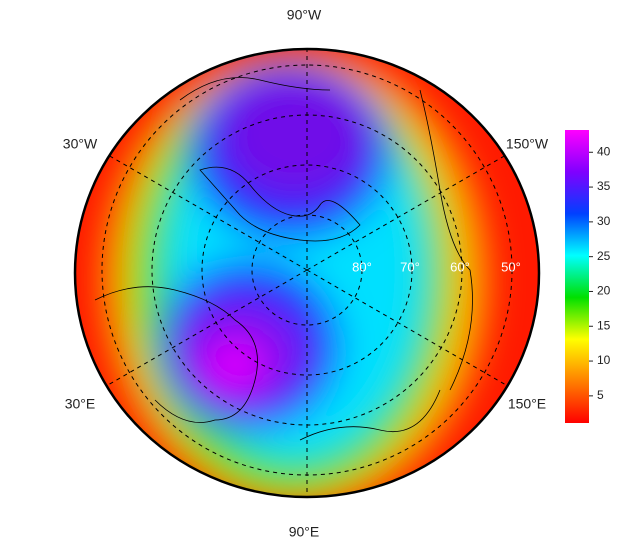 The height and width of the screenshot is (557, 625). What do you see at coordinates (460, 266) in the screenshot?
I see `lat-label: 60°` at bounding box center [460, 266].